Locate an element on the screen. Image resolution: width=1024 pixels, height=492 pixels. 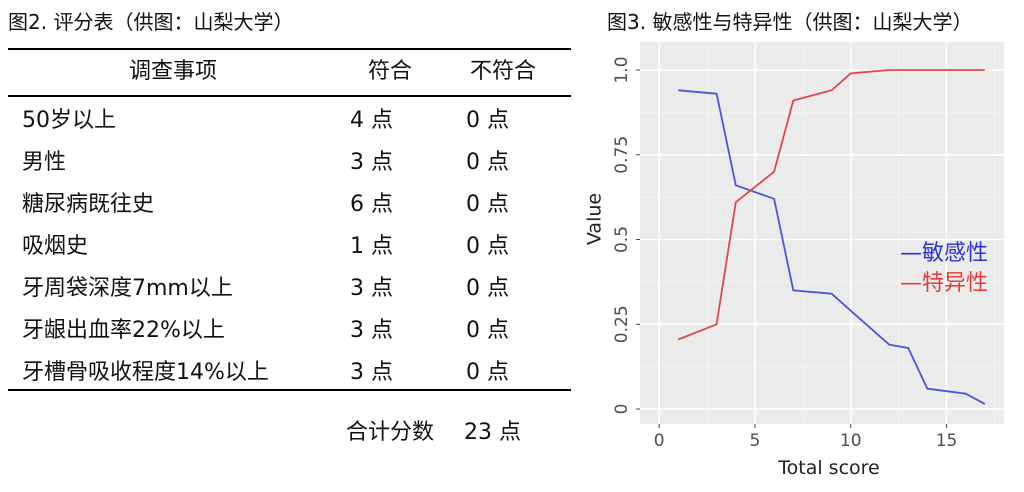
figure2-title: 图2. 评分表（供图：山梨大学） is located at coordinates (151, 22).